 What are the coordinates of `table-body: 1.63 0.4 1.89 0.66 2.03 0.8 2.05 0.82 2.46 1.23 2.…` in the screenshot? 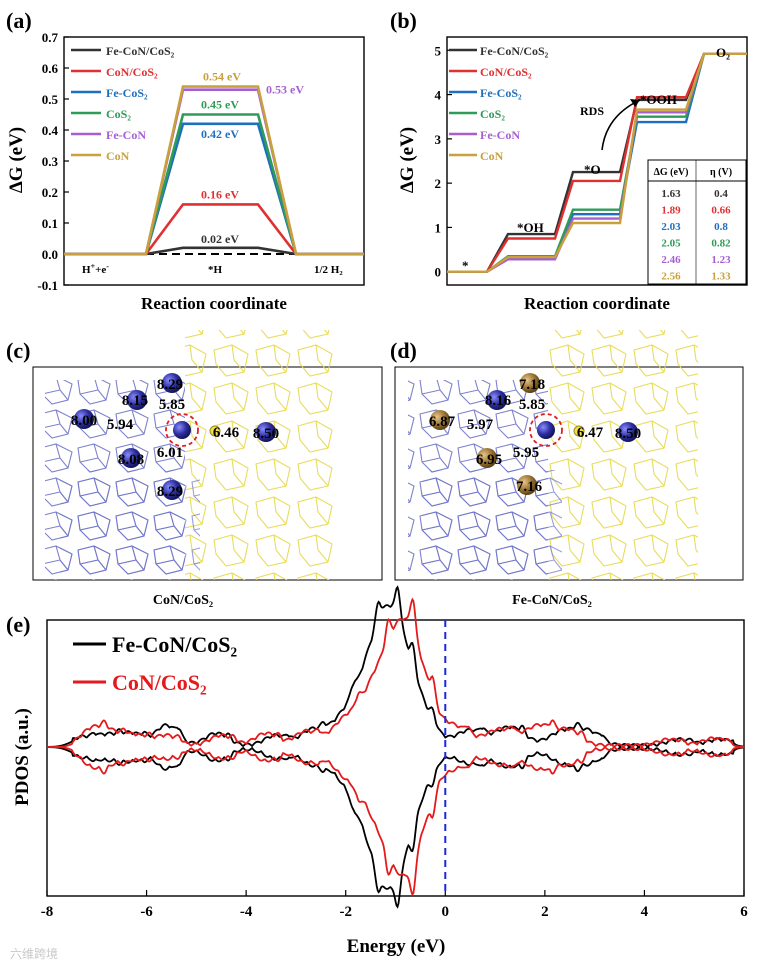 It's located at (696, 235).